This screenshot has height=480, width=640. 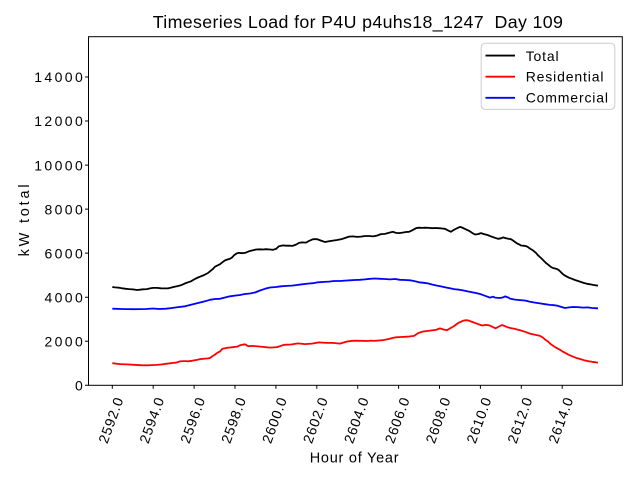 I want to click on svg-text: 2592.0, so click(x=111, y=420).